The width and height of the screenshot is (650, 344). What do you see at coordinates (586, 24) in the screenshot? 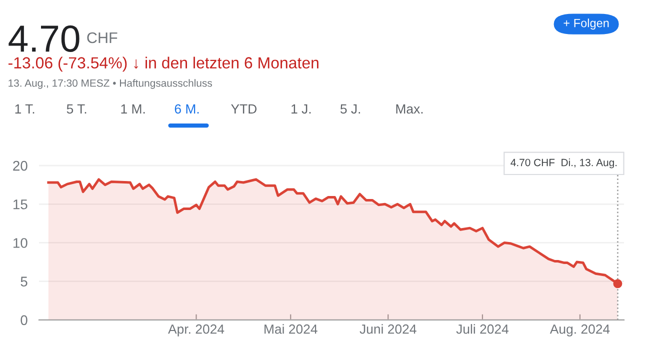
I see `text: + Folgen` at bounding box center [586, 24].